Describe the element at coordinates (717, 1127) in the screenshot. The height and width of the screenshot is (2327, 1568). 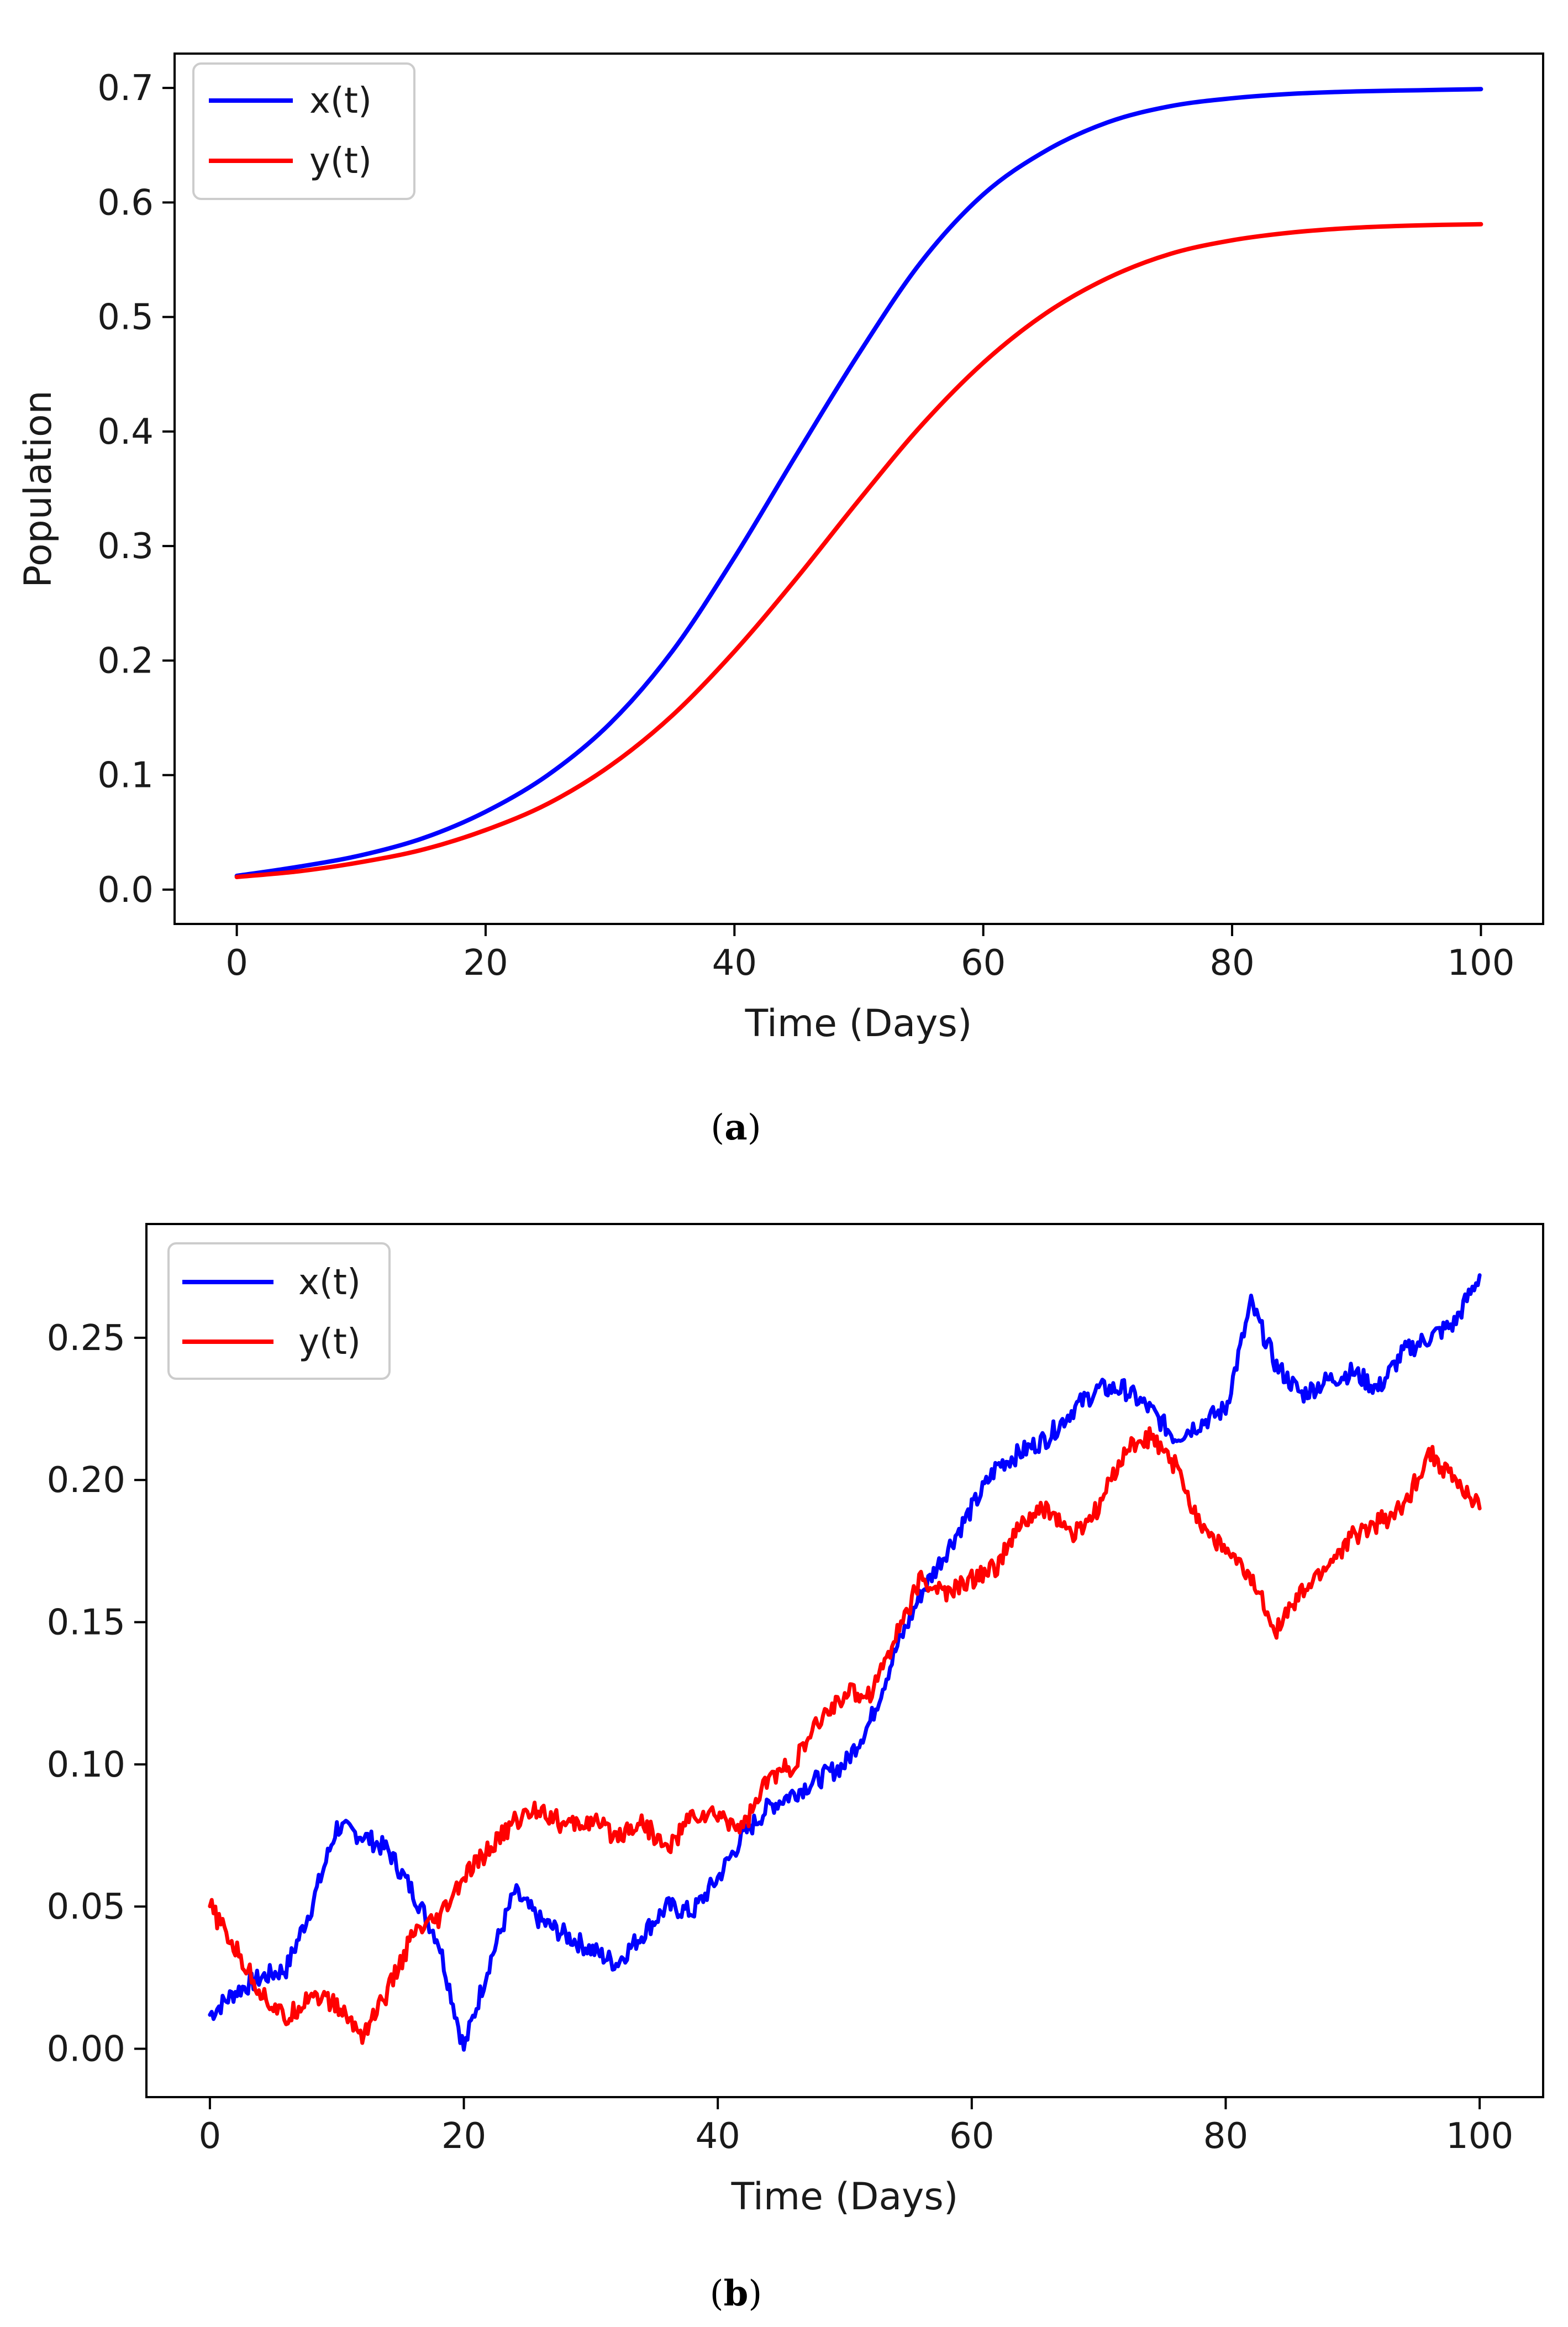
I see `caption-a-open: (` at that location.